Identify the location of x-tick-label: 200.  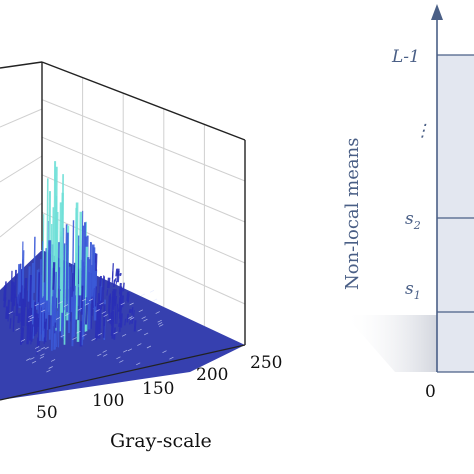
(212, 375).